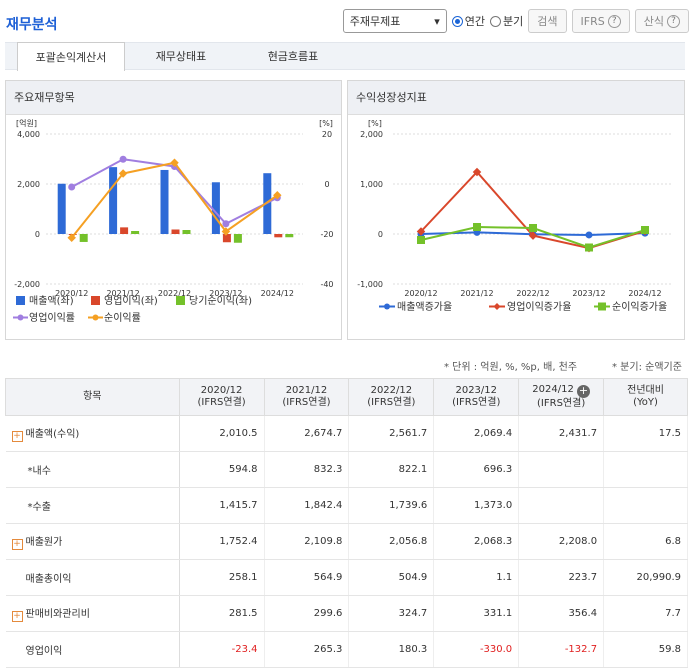 Image resolution: width=697 pixels, height=668 pixels. I want to click on tab-cash-flow: 현금흐름표, so click(293, 56).